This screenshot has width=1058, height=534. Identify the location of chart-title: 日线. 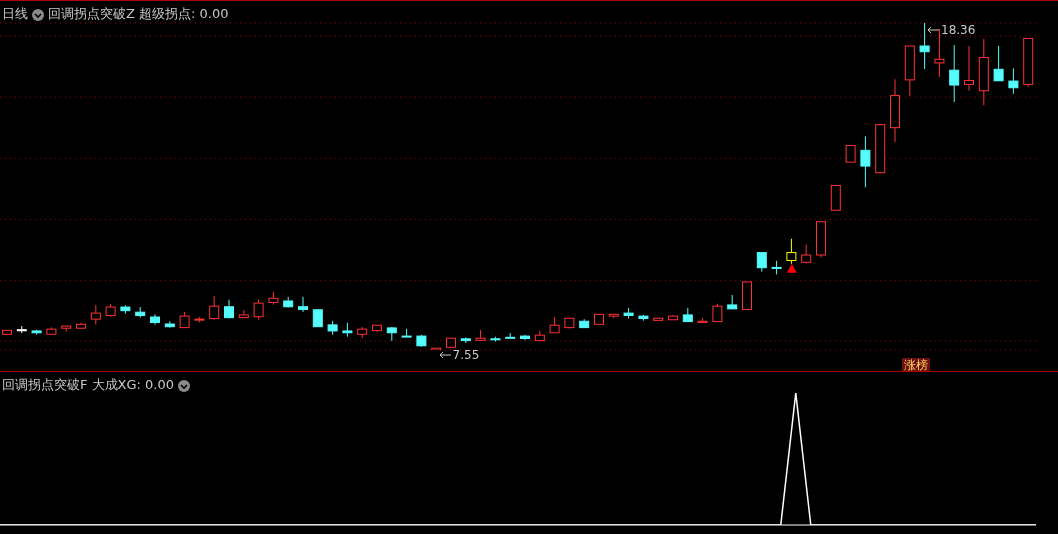
(15, 13).